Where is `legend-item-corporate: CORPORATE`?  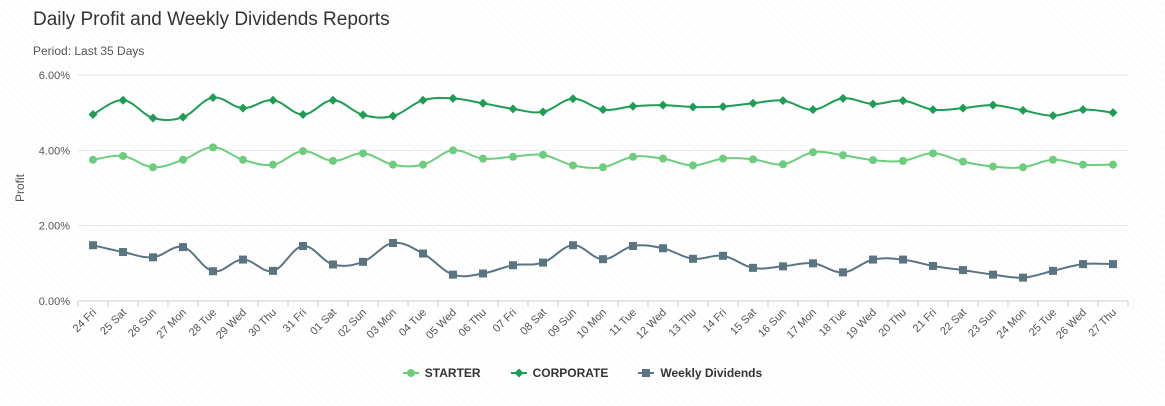 legend-item-corporate: CORPORATE is located at coordinates (559, 373).